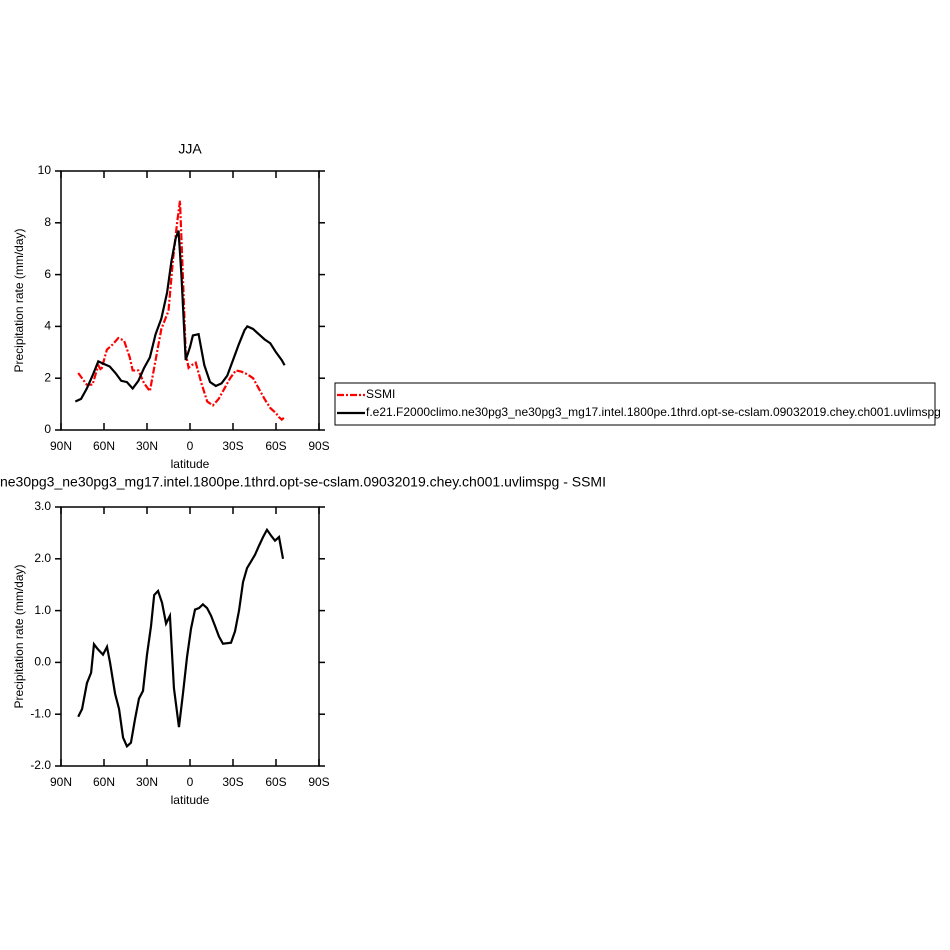 The height and width of the screenshot is (950, 950). I want to click on plot-frame, so click(190, 300).